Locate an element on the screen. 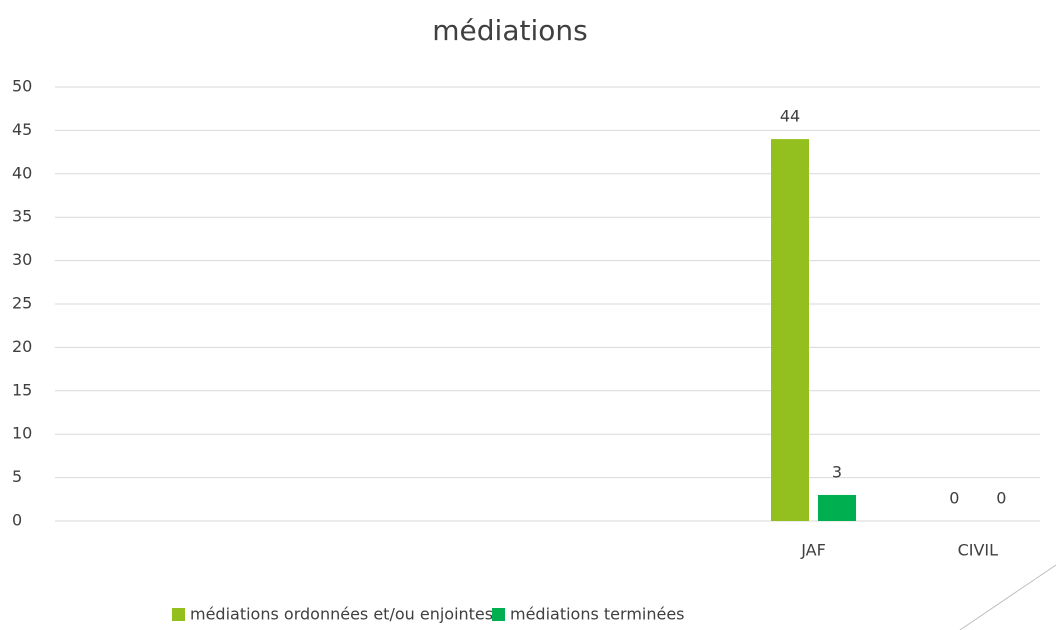 The image size is (1056, 630). decoration is located at coordinates (1007, 597).